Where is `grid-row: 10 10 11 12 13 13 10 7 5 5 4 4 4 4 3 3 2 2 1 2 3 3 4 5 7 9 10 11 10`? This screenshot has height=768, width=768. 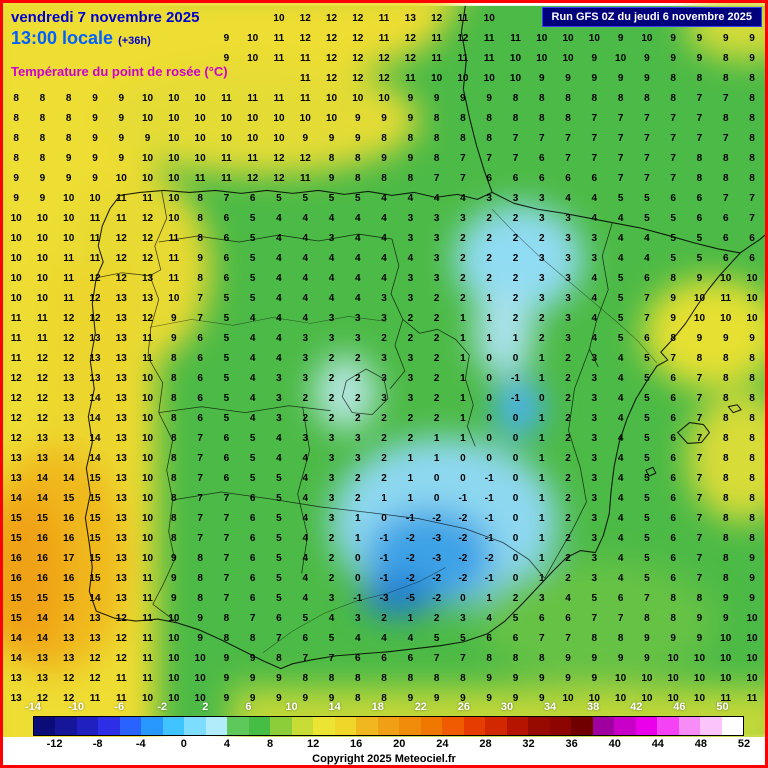 grid-row: 10 10 11 12 13 13 10 7 5 5 4 4 4 4 3 3 2 2 1 2 3 3 4 5 7 9 10 11 10 is located at coordinates (384, 299).